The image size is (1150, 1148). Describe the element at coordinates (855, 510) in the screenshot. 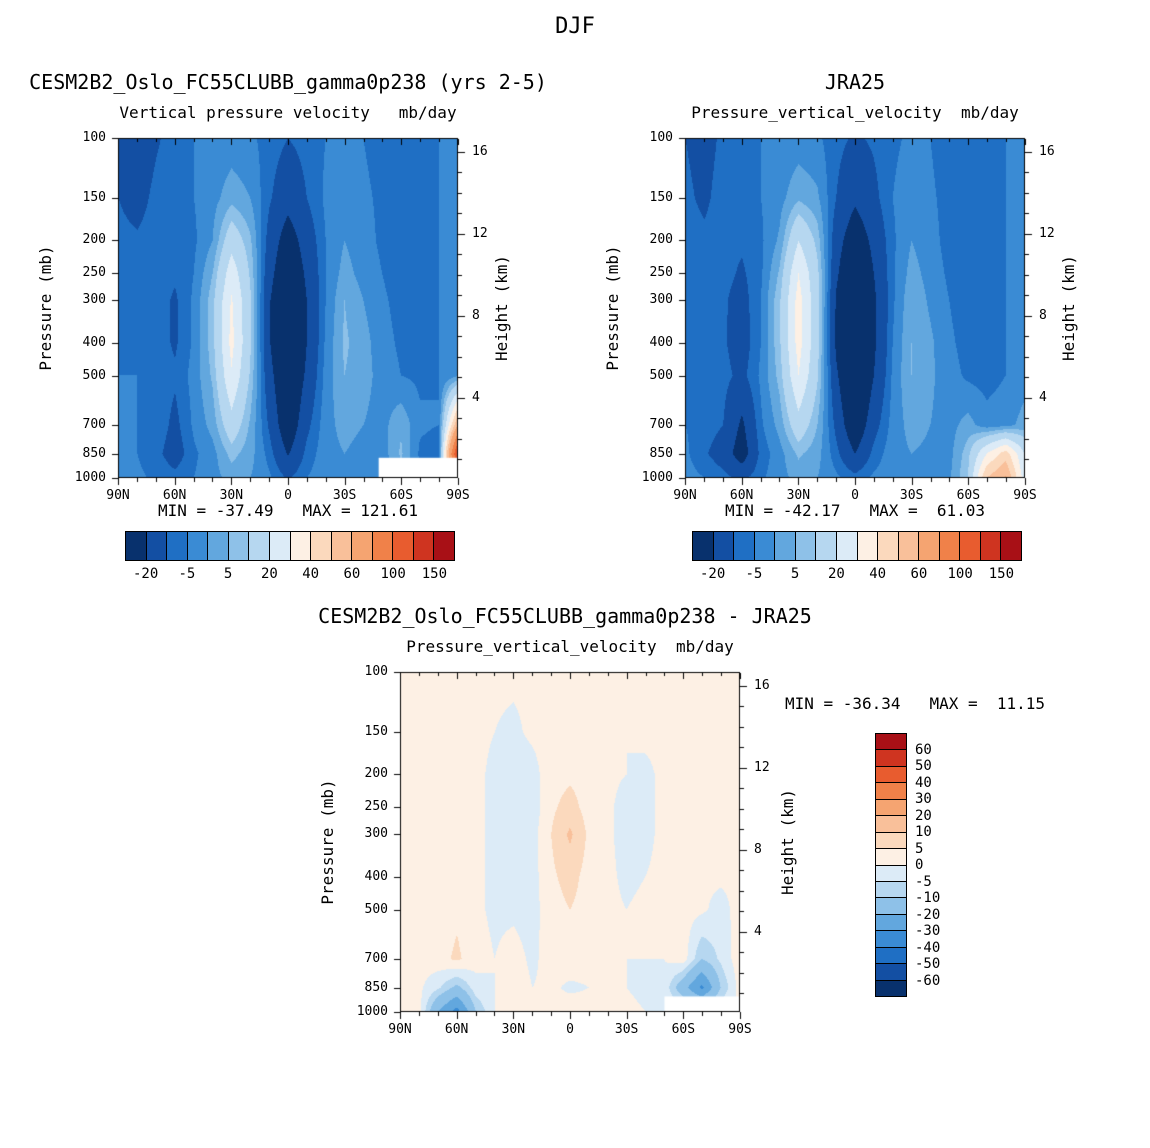

I see `obs-minmax-label: MIN = -42.17 MAX = 61.03` at that location.